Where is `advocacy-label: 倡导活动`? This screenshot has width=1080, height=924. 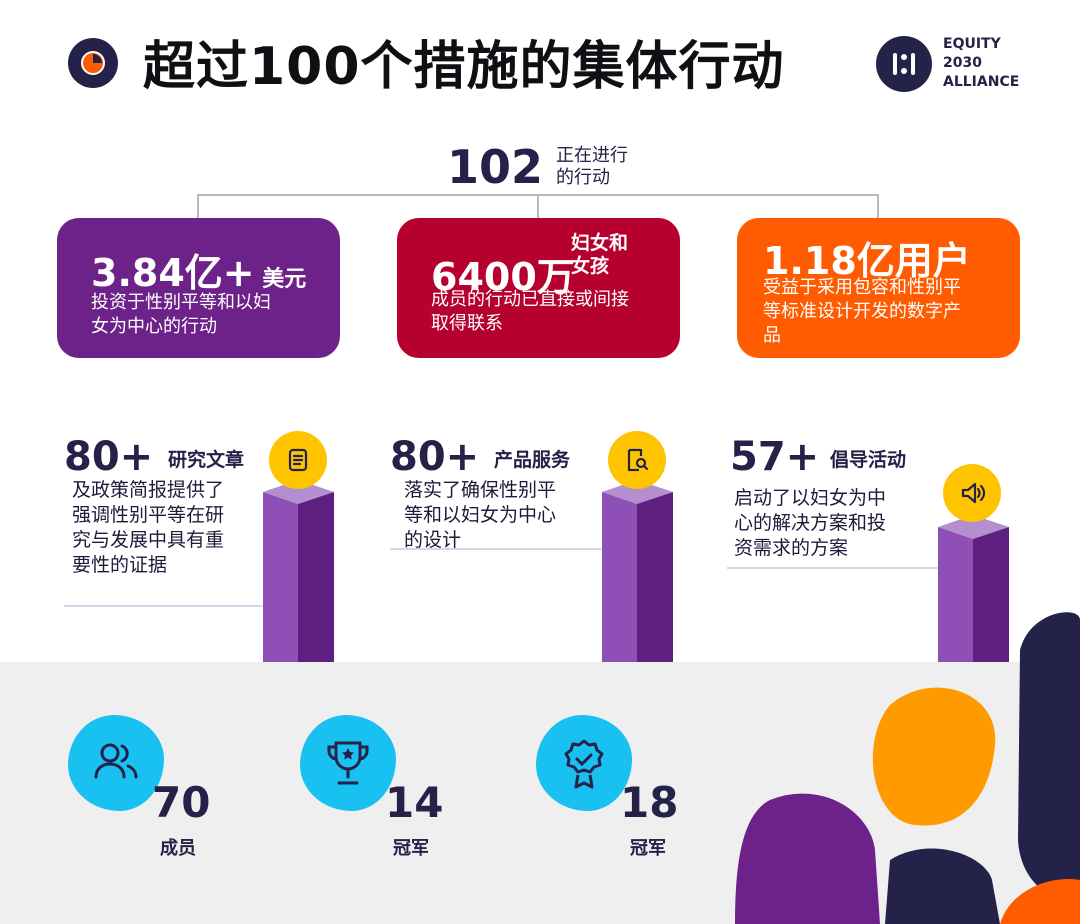
advocacy-label: 倡导活动 is located at coordinates (868, 460).